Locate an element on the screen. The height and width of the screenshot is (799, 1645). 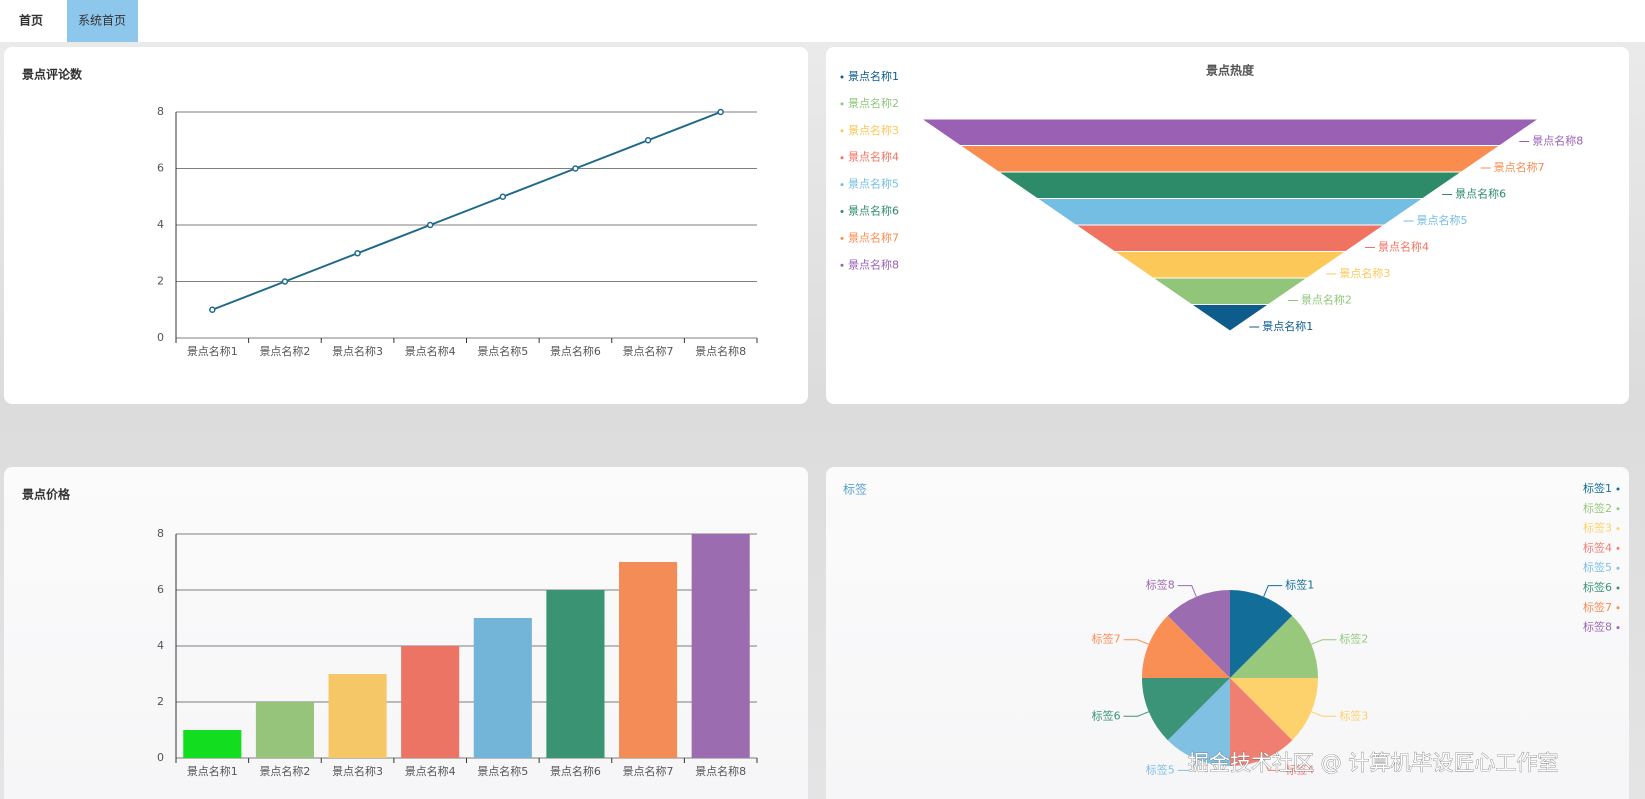
legend-entry: 景点名称7 is located at coordinates (873, 237).